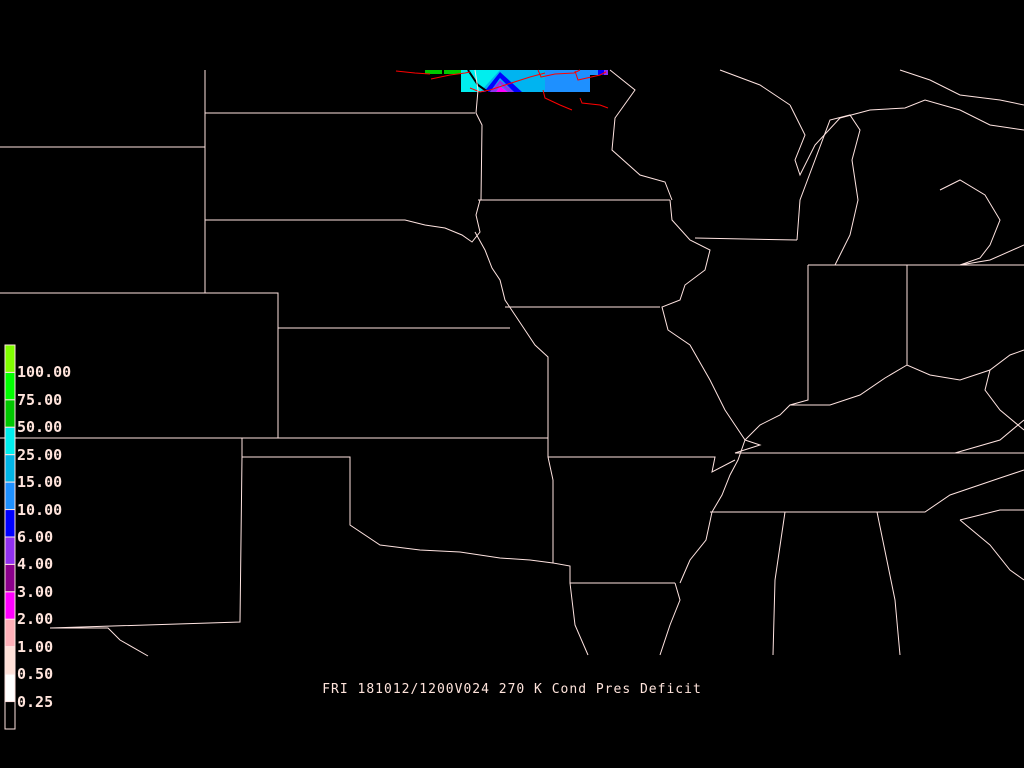  Describe the element at coordinates (40, 509) in the screenshot. I see `legend-label: 10.00` at that location.